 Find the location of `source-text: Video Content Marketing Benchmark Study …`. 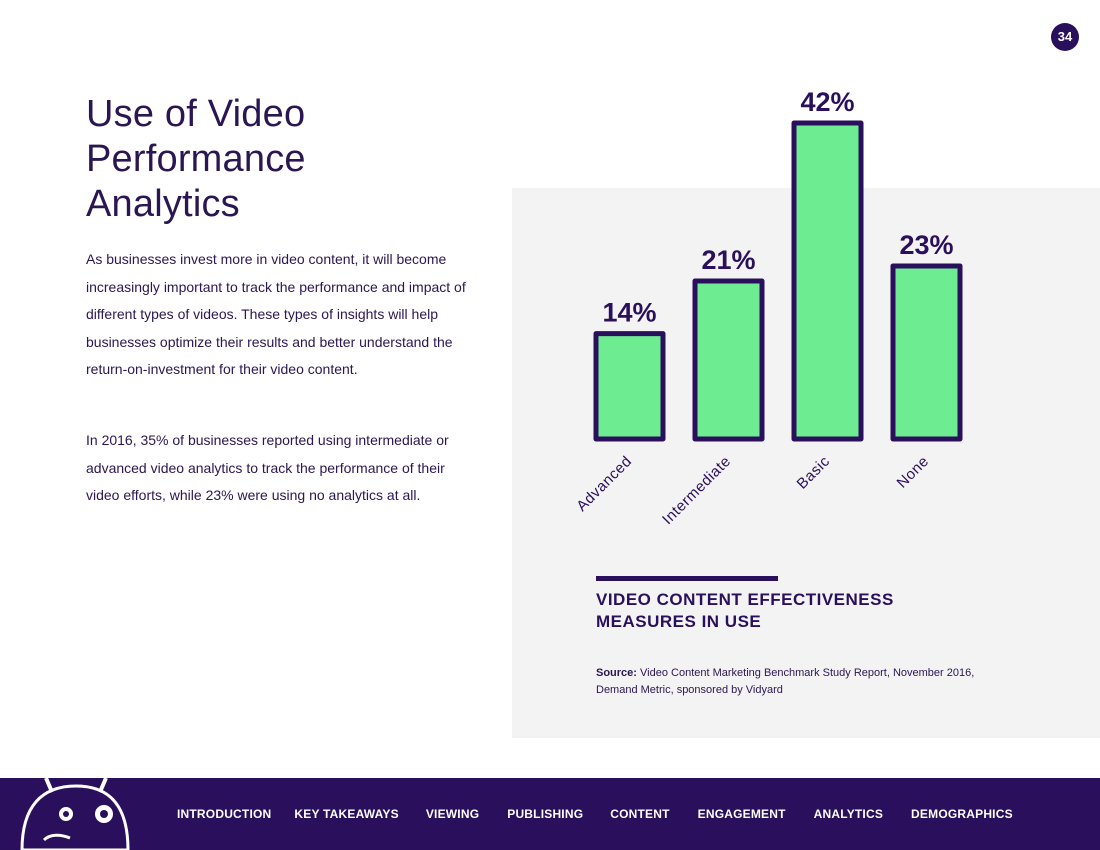

source-text: Video Content Marketing Benchmark Study … is located at coordinates (785, 681).